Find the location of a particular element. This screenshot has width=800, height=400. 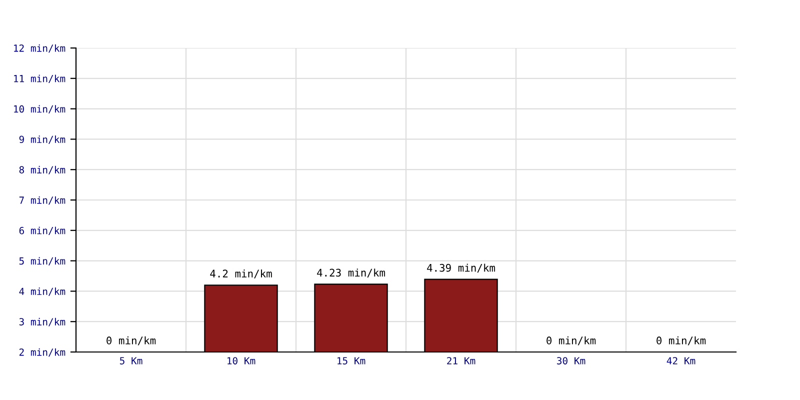

y-tick-label: 9 min/km is located at coordinates (42, 140).